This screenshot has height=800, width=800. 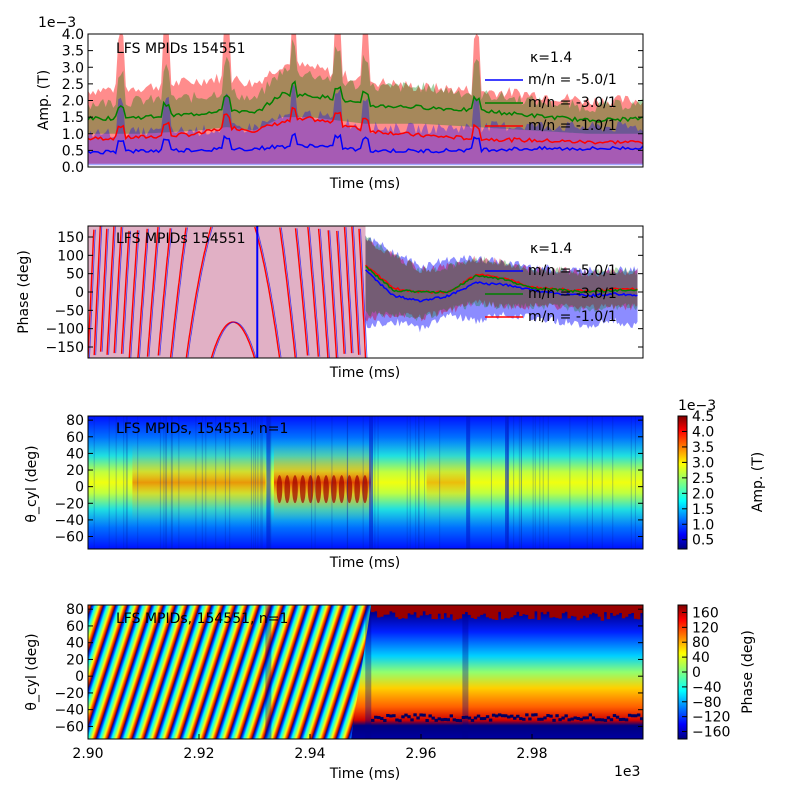 I want to click on heatmap-amp-gap, so click(x=268, y=482).